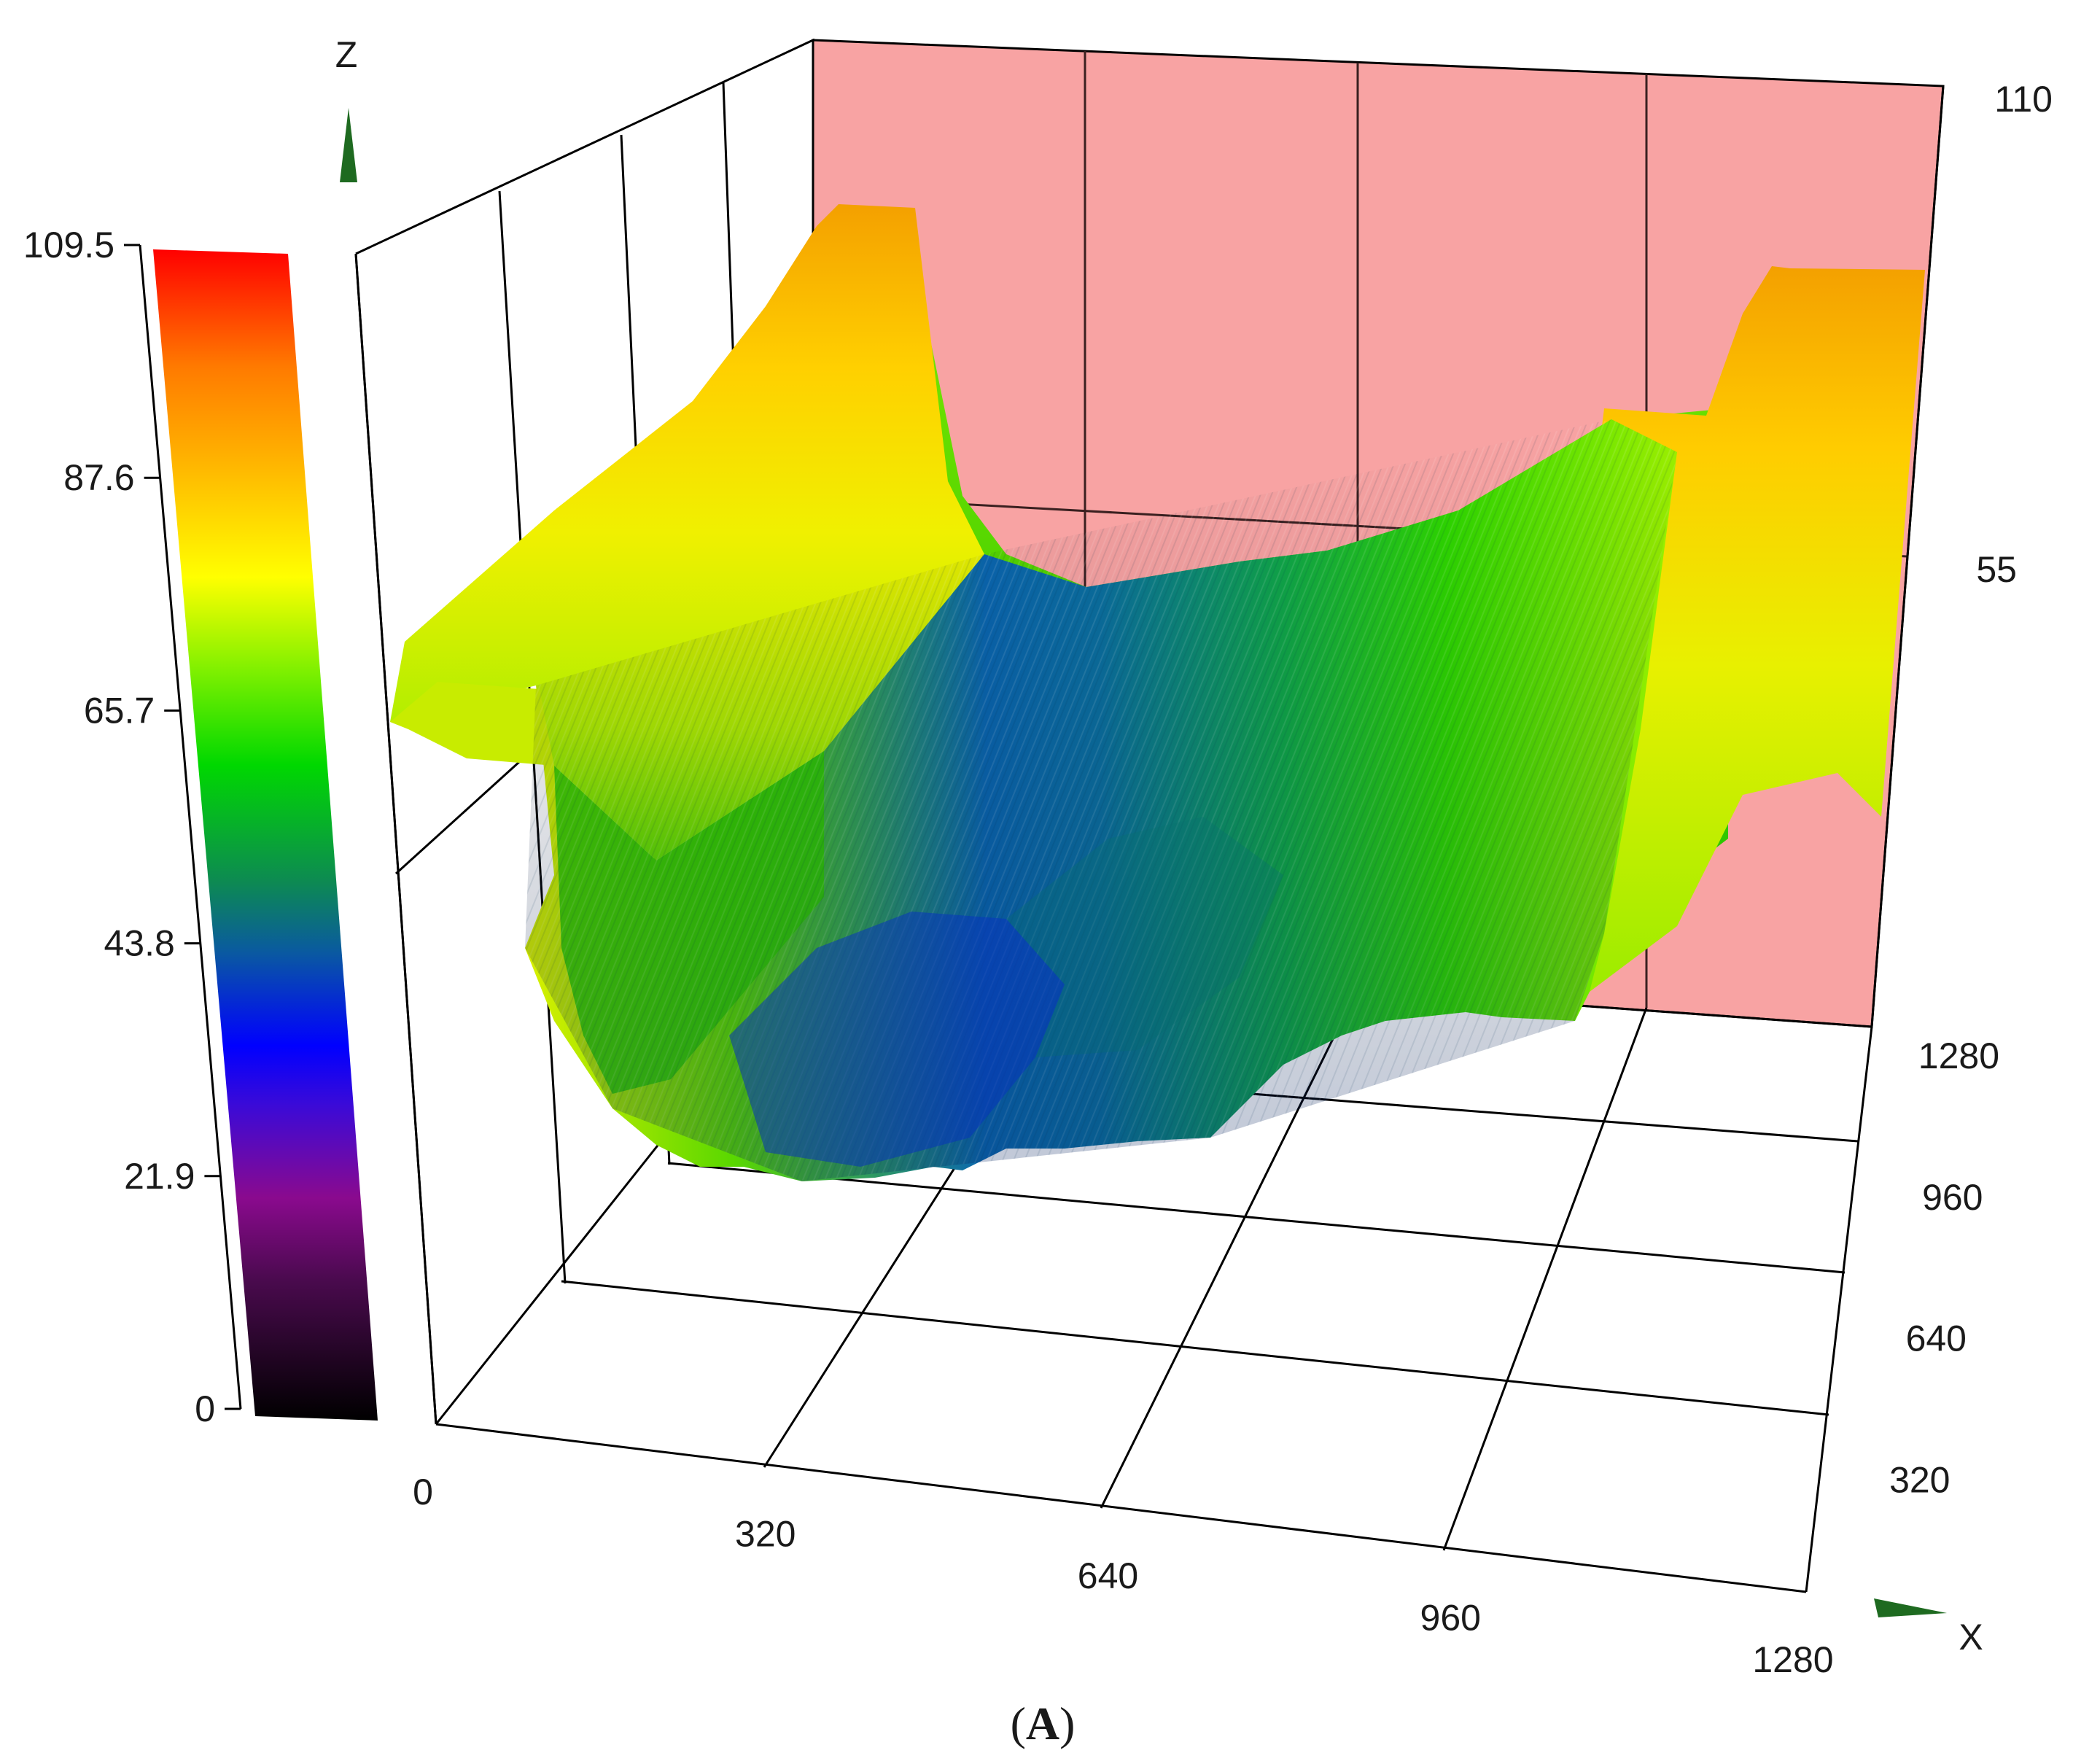  Describe the element at coordinates (346, 54) in the screenshot. I see `z-axis-label: Z` at that location.